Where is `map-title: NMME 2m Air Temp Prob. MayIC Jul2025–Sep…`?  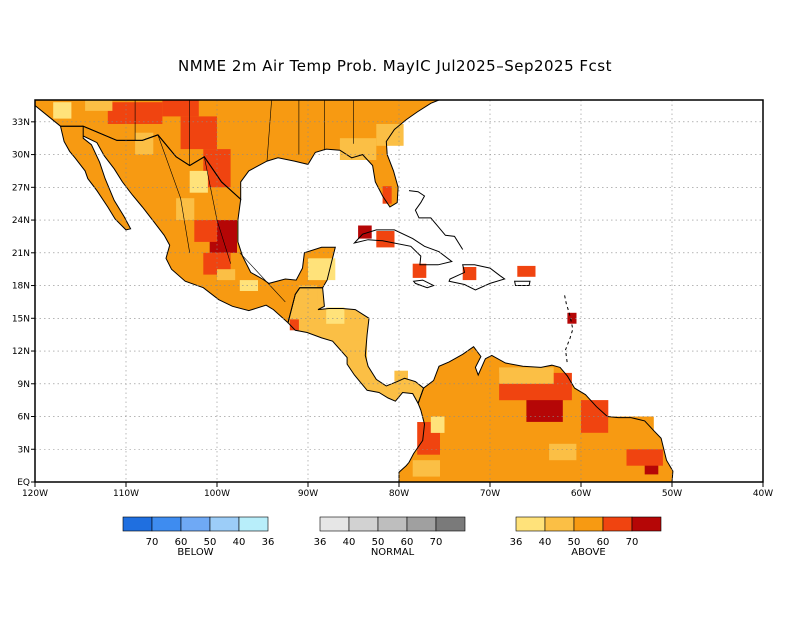 map-title: NMME 2m Air Temp Prob. MayIC Jul2025–Sep… is located at coordinates (395, 66).